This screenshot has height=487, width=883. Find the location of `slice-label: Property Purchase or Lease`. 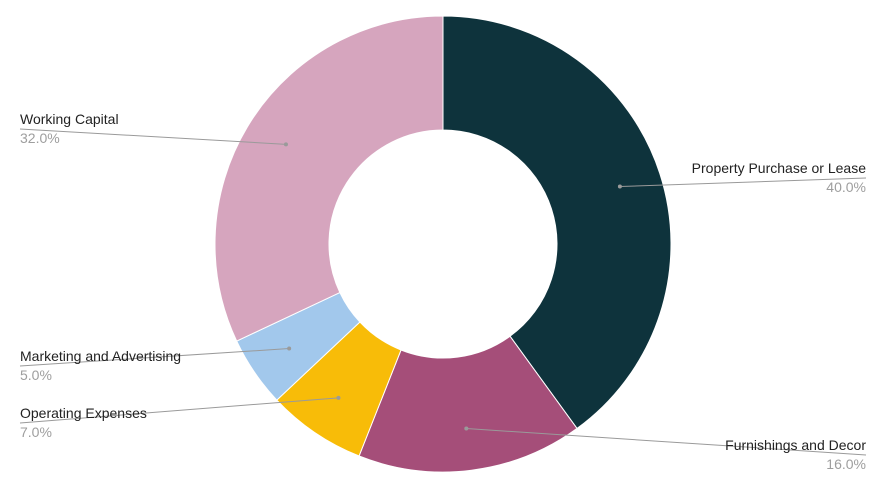

slice-label: Property Purchase or Lease is located at coordinates (779, 168).